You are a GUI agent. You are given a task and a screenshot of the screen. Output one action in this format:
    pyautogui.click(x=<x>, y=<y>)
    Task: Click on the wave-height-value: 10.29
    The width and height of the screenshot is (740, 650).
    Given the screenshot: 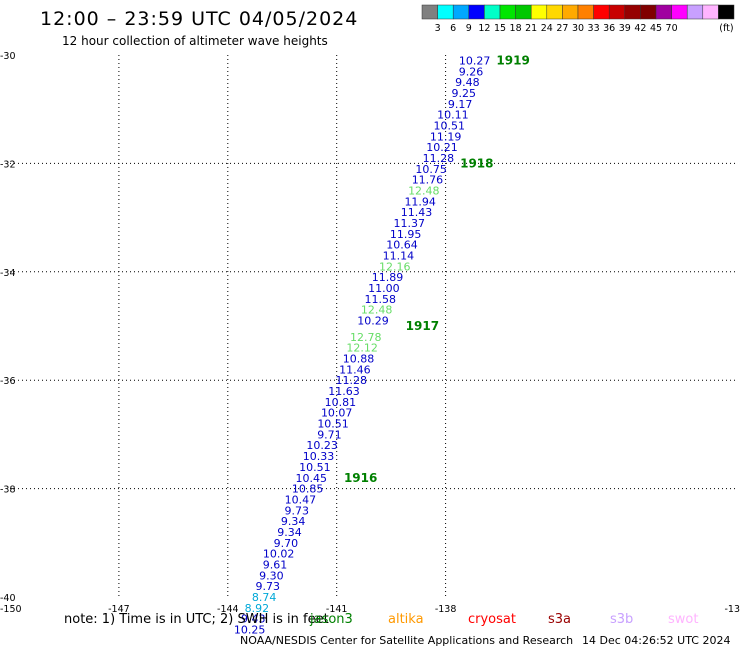 What is the action you would take?
    pyautogui.click(x=373, y=321)
    